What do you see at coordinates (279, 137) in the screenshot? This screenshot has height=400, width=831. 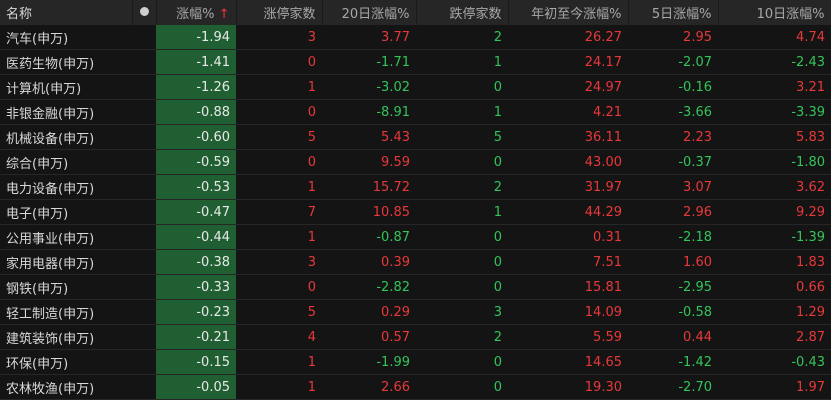 I see `cell-limit-up: 5` at bounding box center [279, 137].